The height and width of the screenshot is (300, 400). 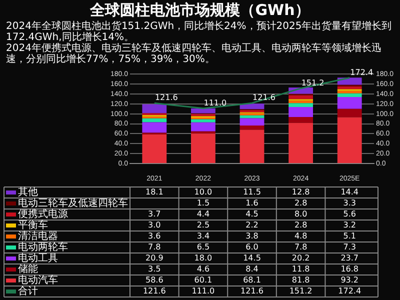 I want to click on data-label: 12.8, so click(x=301, y=192).